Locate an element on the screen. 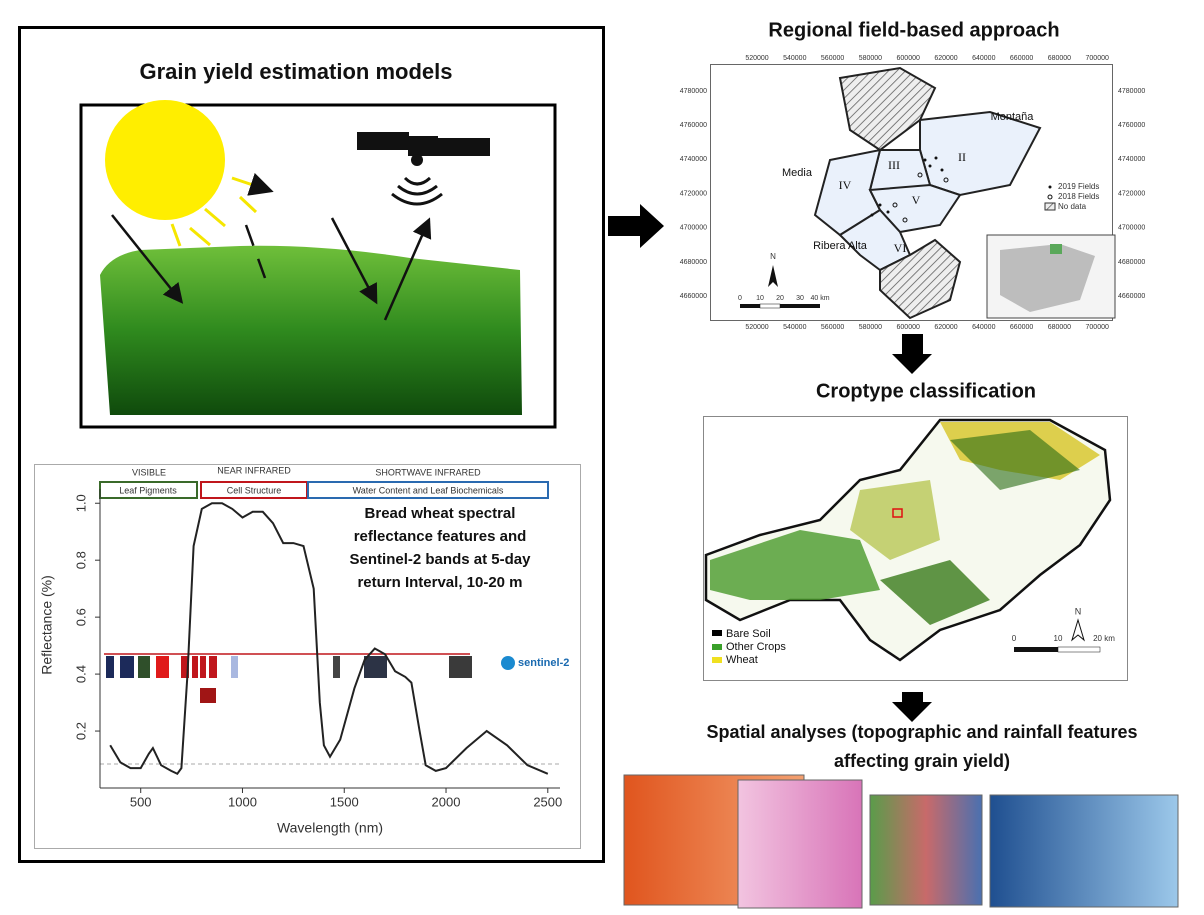 The width and height of the screenshot is (1204, 915). arrow-down is located at coordinates (912, 707).